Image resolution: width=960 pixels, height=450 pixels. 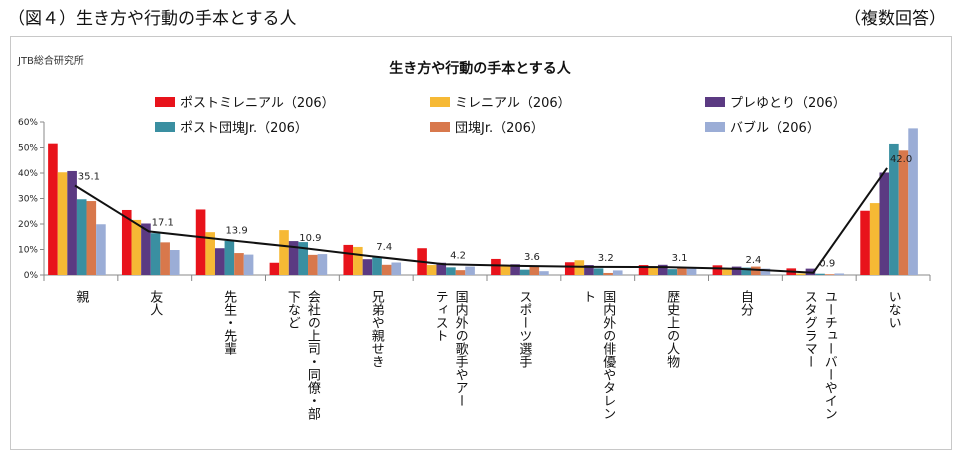 I want to click on chart-title: 生き方や行動の手本とする人, so click(x=480, y=69).